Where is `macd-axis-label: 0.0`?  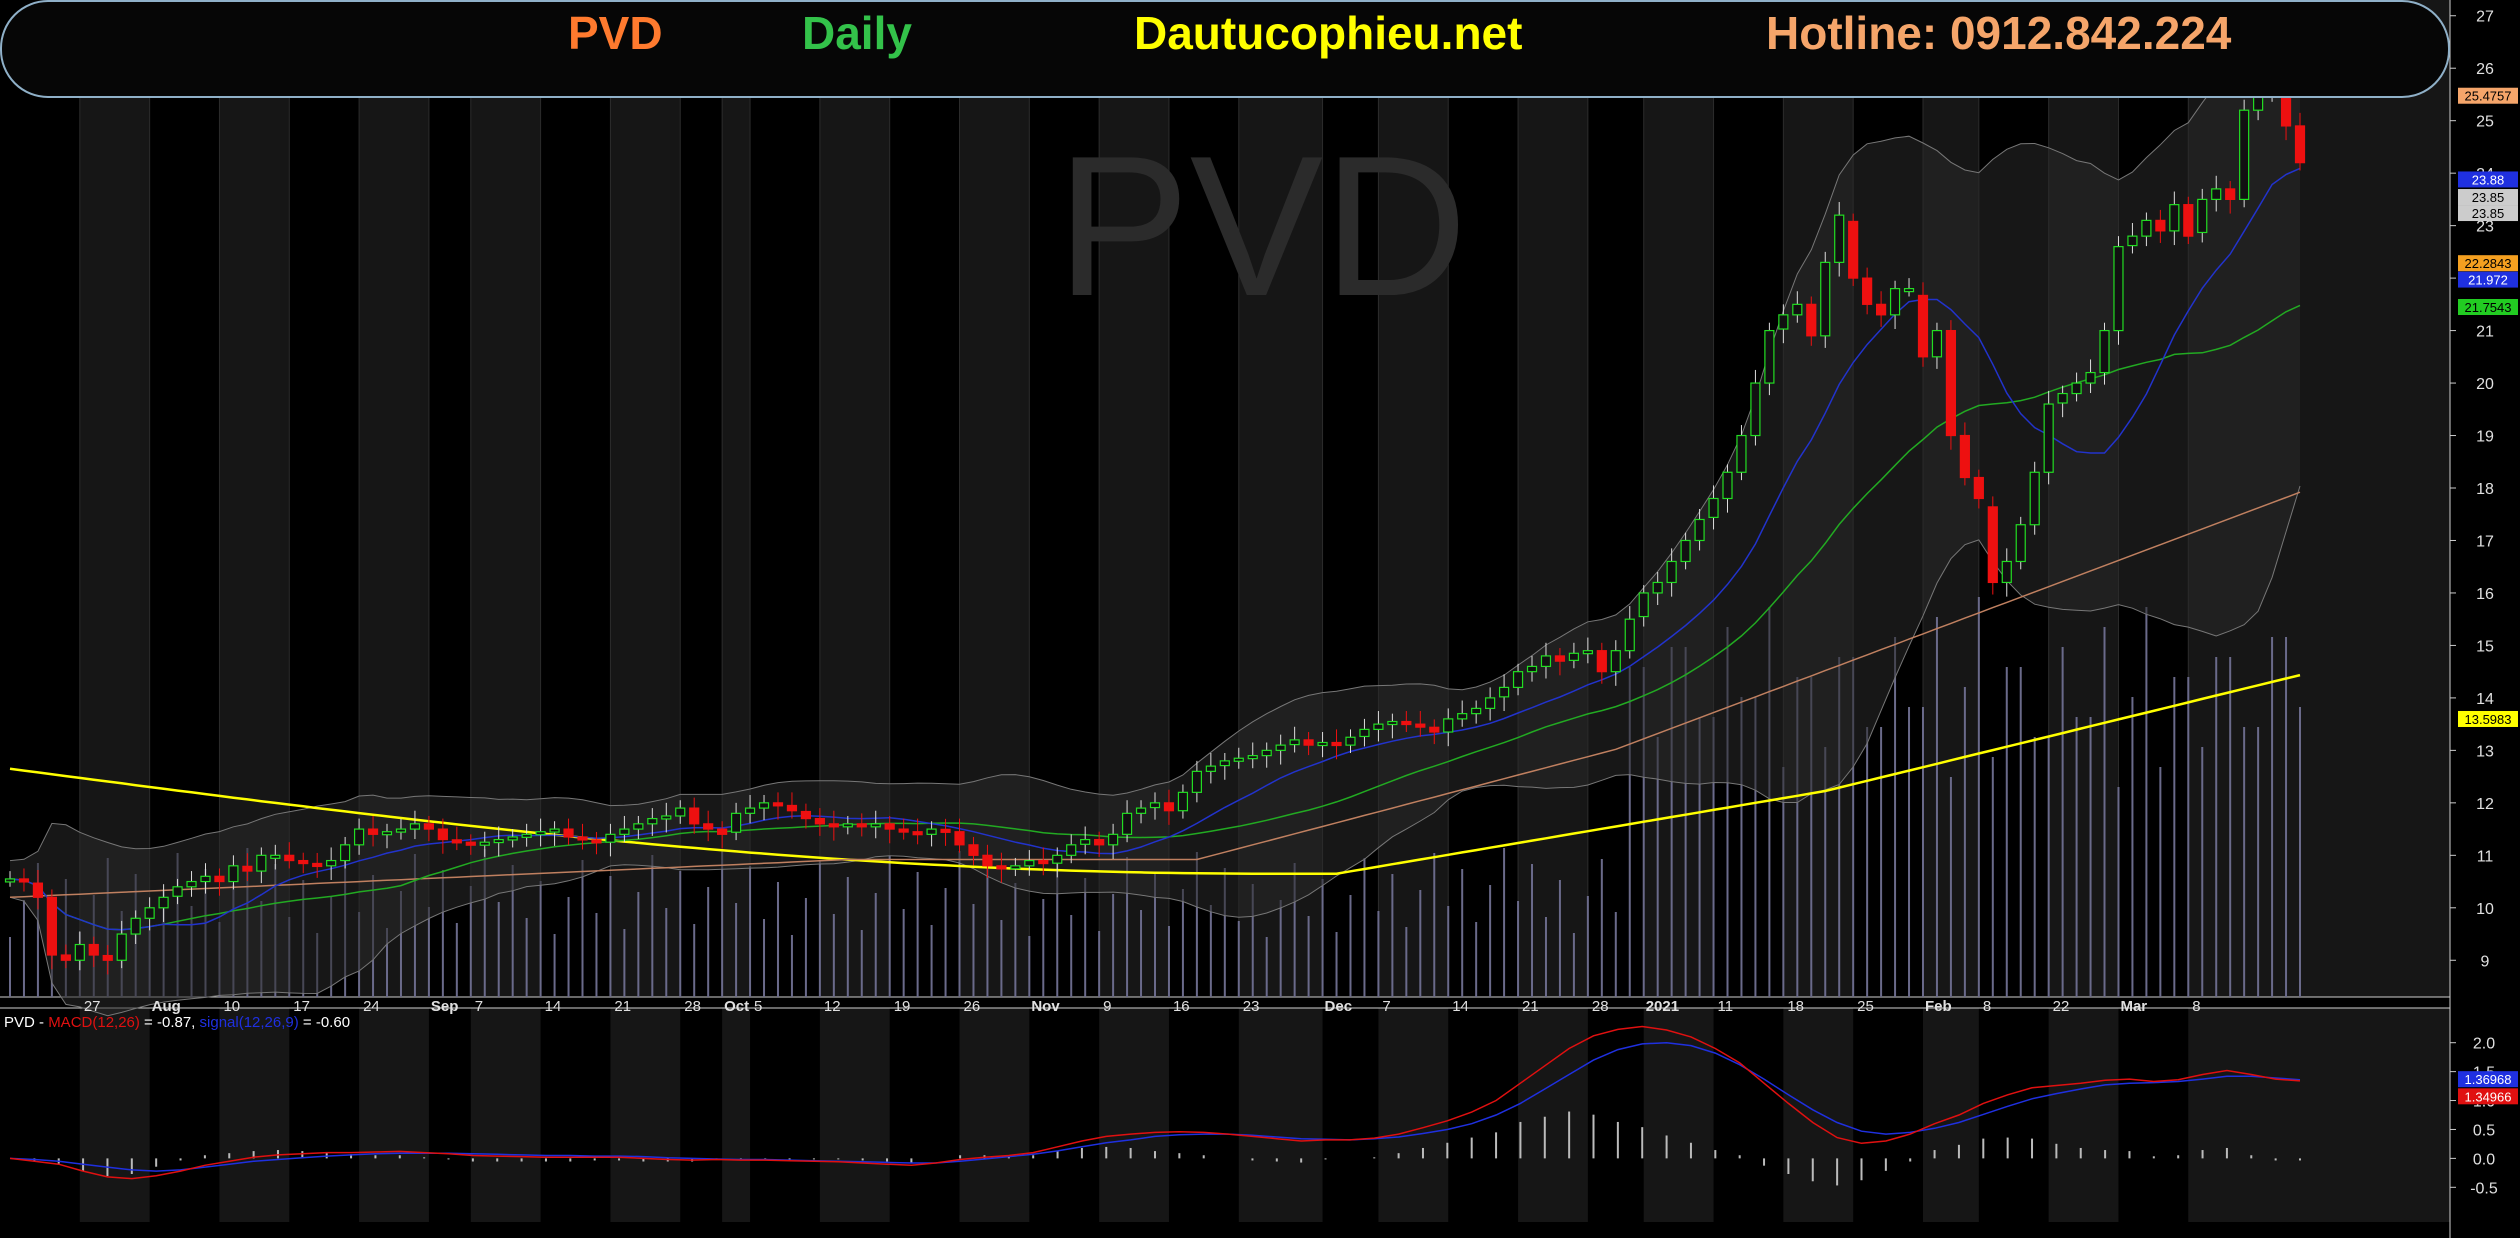
macd-axis-label: 0.0 is located at coordinates (2484, 1159).